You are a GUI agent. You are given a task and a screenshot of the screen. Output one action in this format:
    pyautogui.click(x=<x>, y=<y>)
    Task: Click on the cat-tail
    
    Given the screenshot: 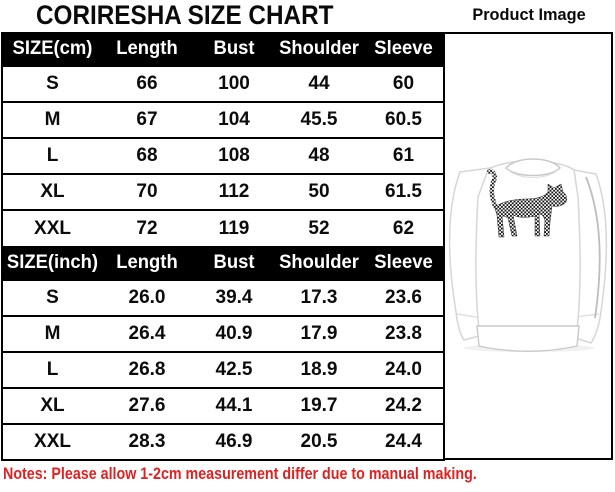 What is the action you would take?
    pyautogui.click(x=492, y=190)
    